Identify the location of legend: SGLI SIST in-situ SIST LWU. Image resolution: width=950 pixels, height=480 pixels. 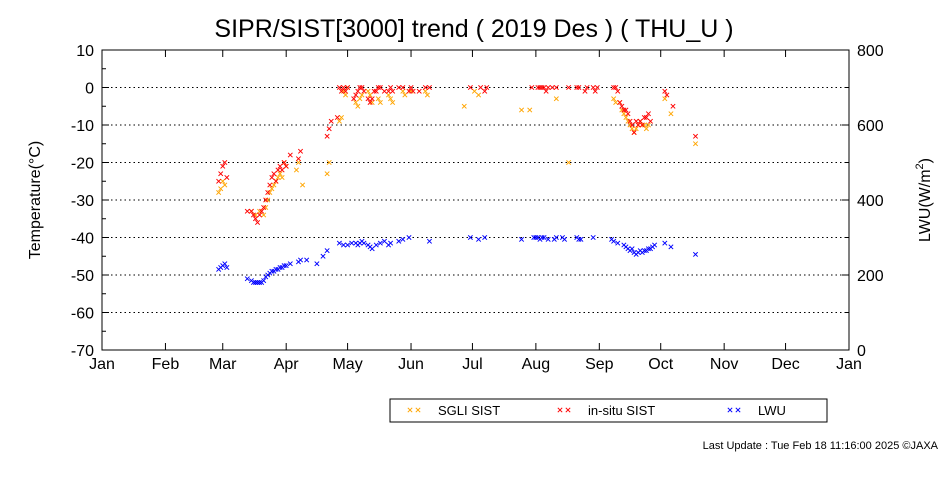
(608, 410).